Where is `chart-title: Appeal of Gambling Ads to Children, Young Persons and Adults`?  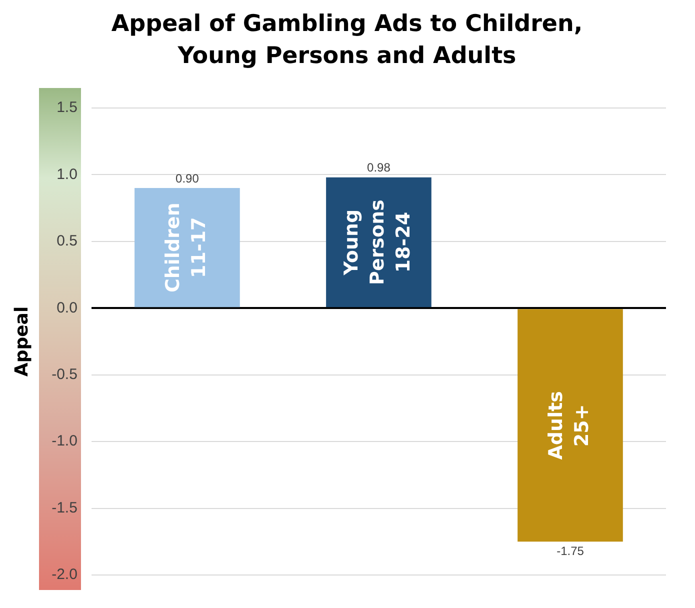
chart-title: Appeal of Gambling Ads to Children, Young Persons and Adults is located at coordinates (347, 40).